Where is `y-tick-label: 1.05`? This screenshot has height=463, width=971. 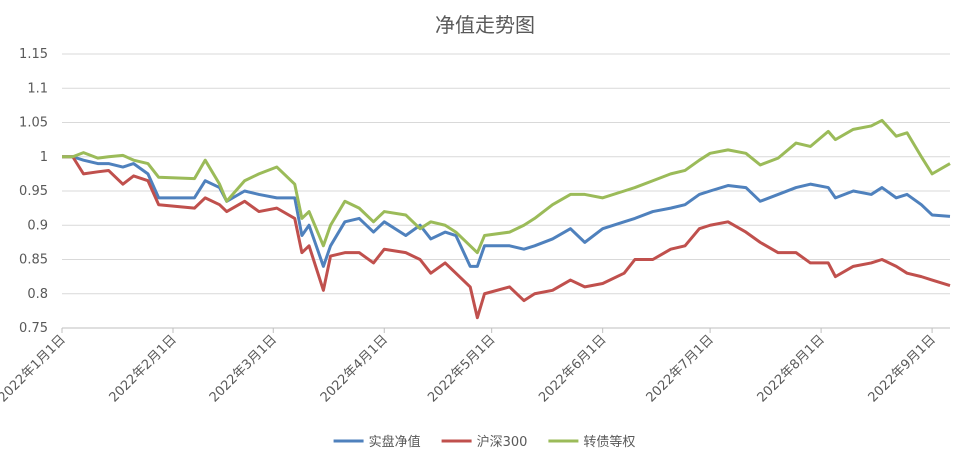 y-tick-label: 1.05 is located at coordinates (33, 123).